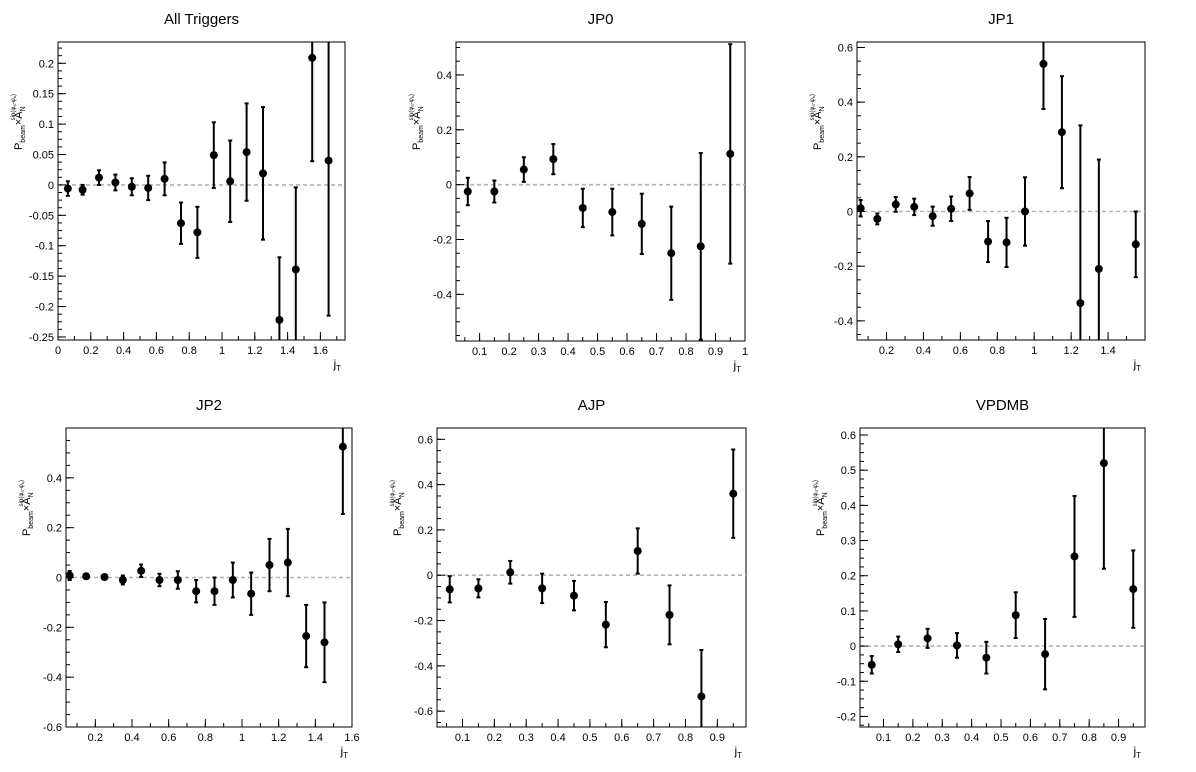 The width and height of the screenshot is (1196, 772). I want to click on y-axis-label: Pbeam×ANsin(φS-φh), so click(821, 508).